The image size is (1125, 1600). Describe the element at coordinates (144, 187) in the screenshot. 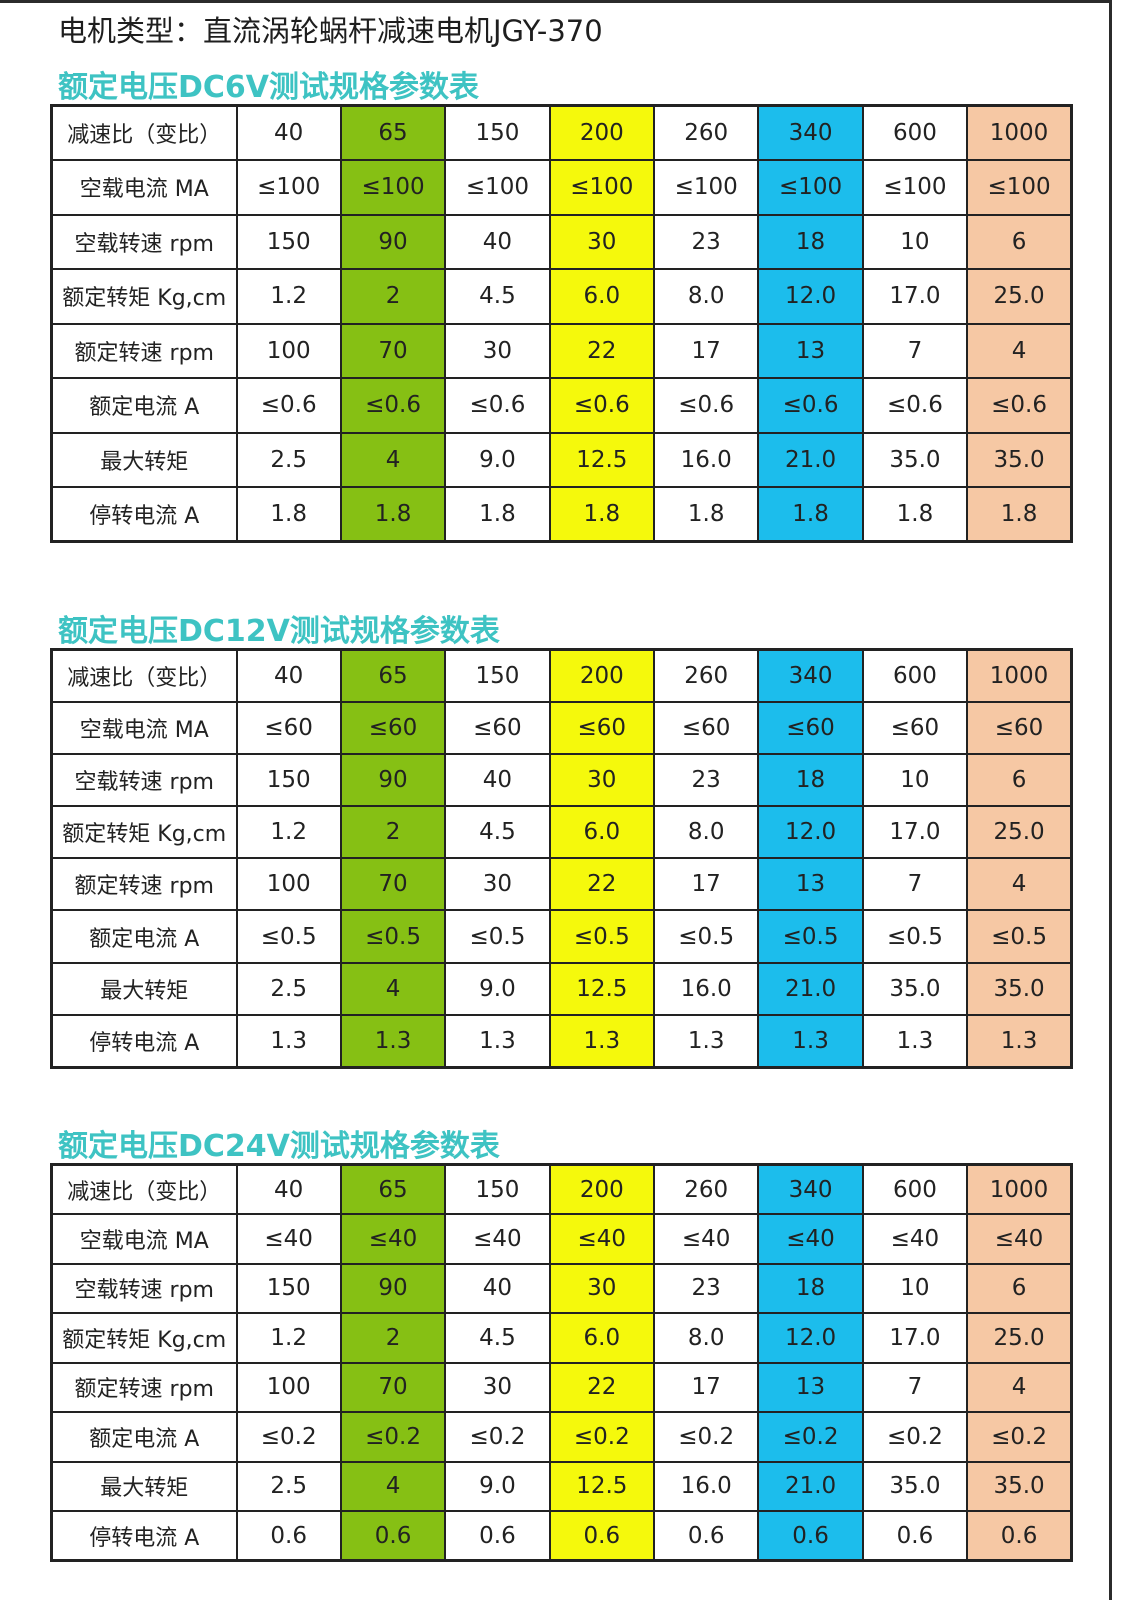

I see `row-label: 空载电流 MA` at that location.